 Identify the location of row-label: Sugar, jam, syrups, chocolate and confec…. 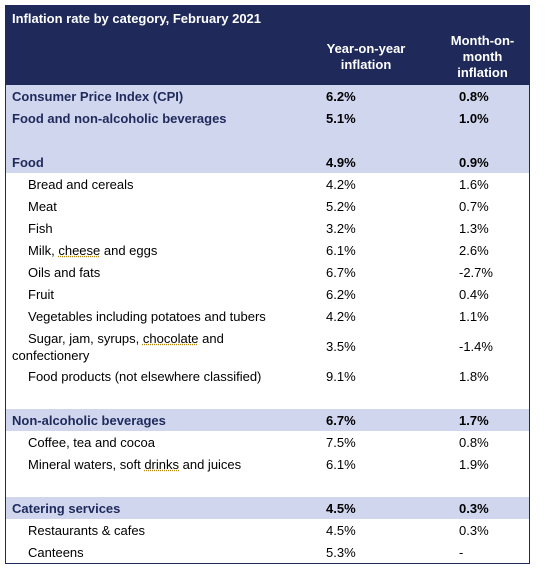
(157, 347).